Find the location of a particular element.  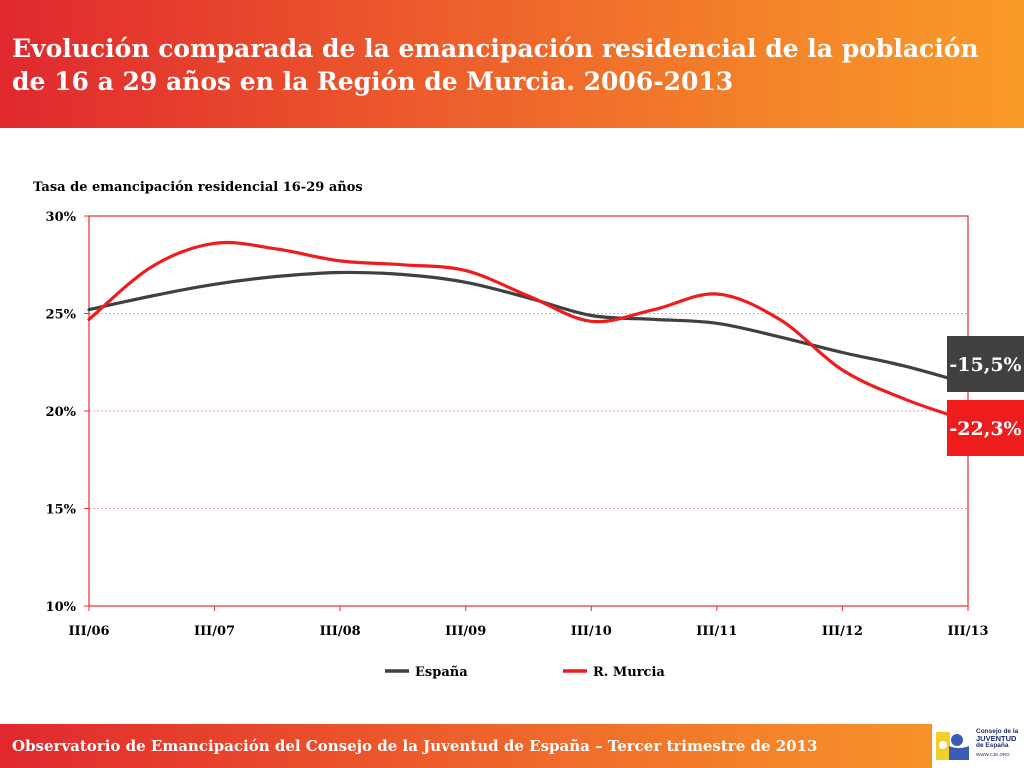

y-tick-label: 30% is located at coordinates (61, 217).